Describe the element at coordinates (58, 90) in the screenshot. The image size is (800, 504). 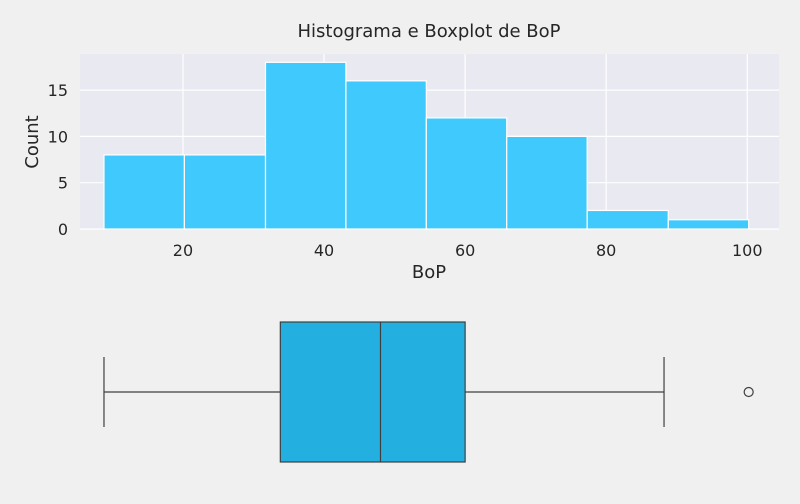
I see `y-tick-label: 15` at that location.